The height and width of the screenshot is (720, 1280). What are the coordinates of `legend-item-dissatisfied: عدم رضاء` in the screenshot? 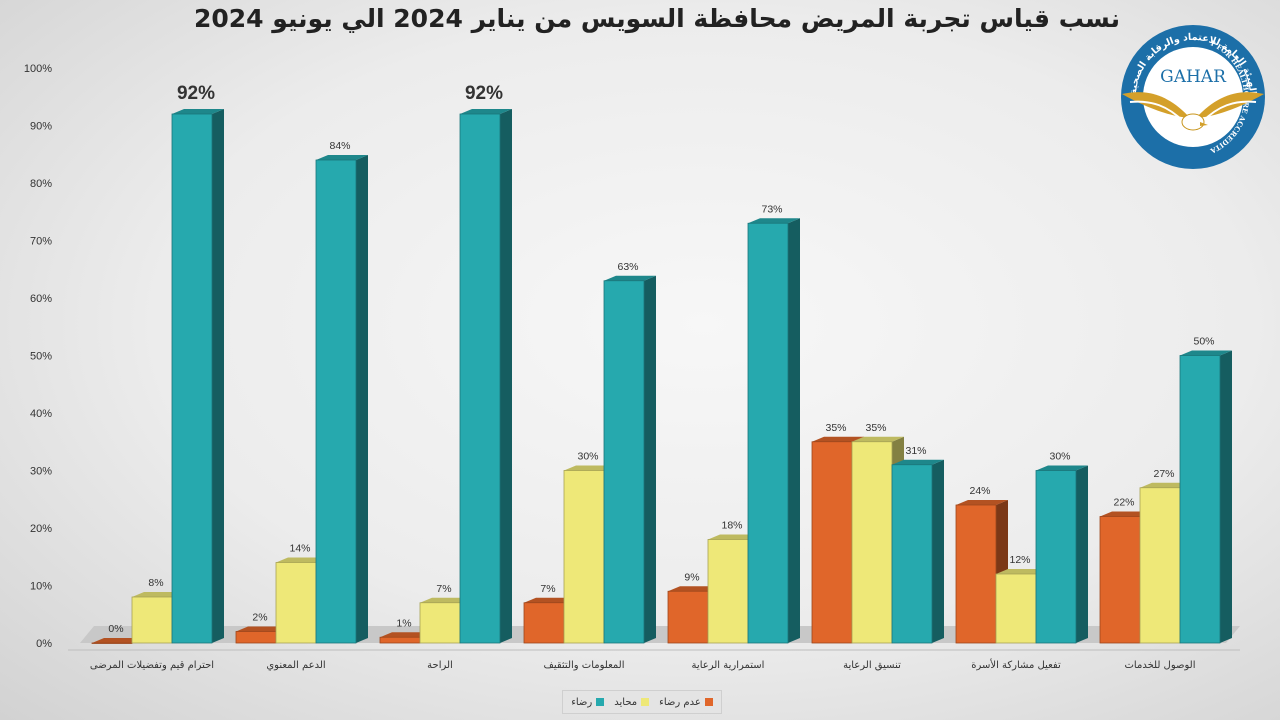 It's located at (686, 702).